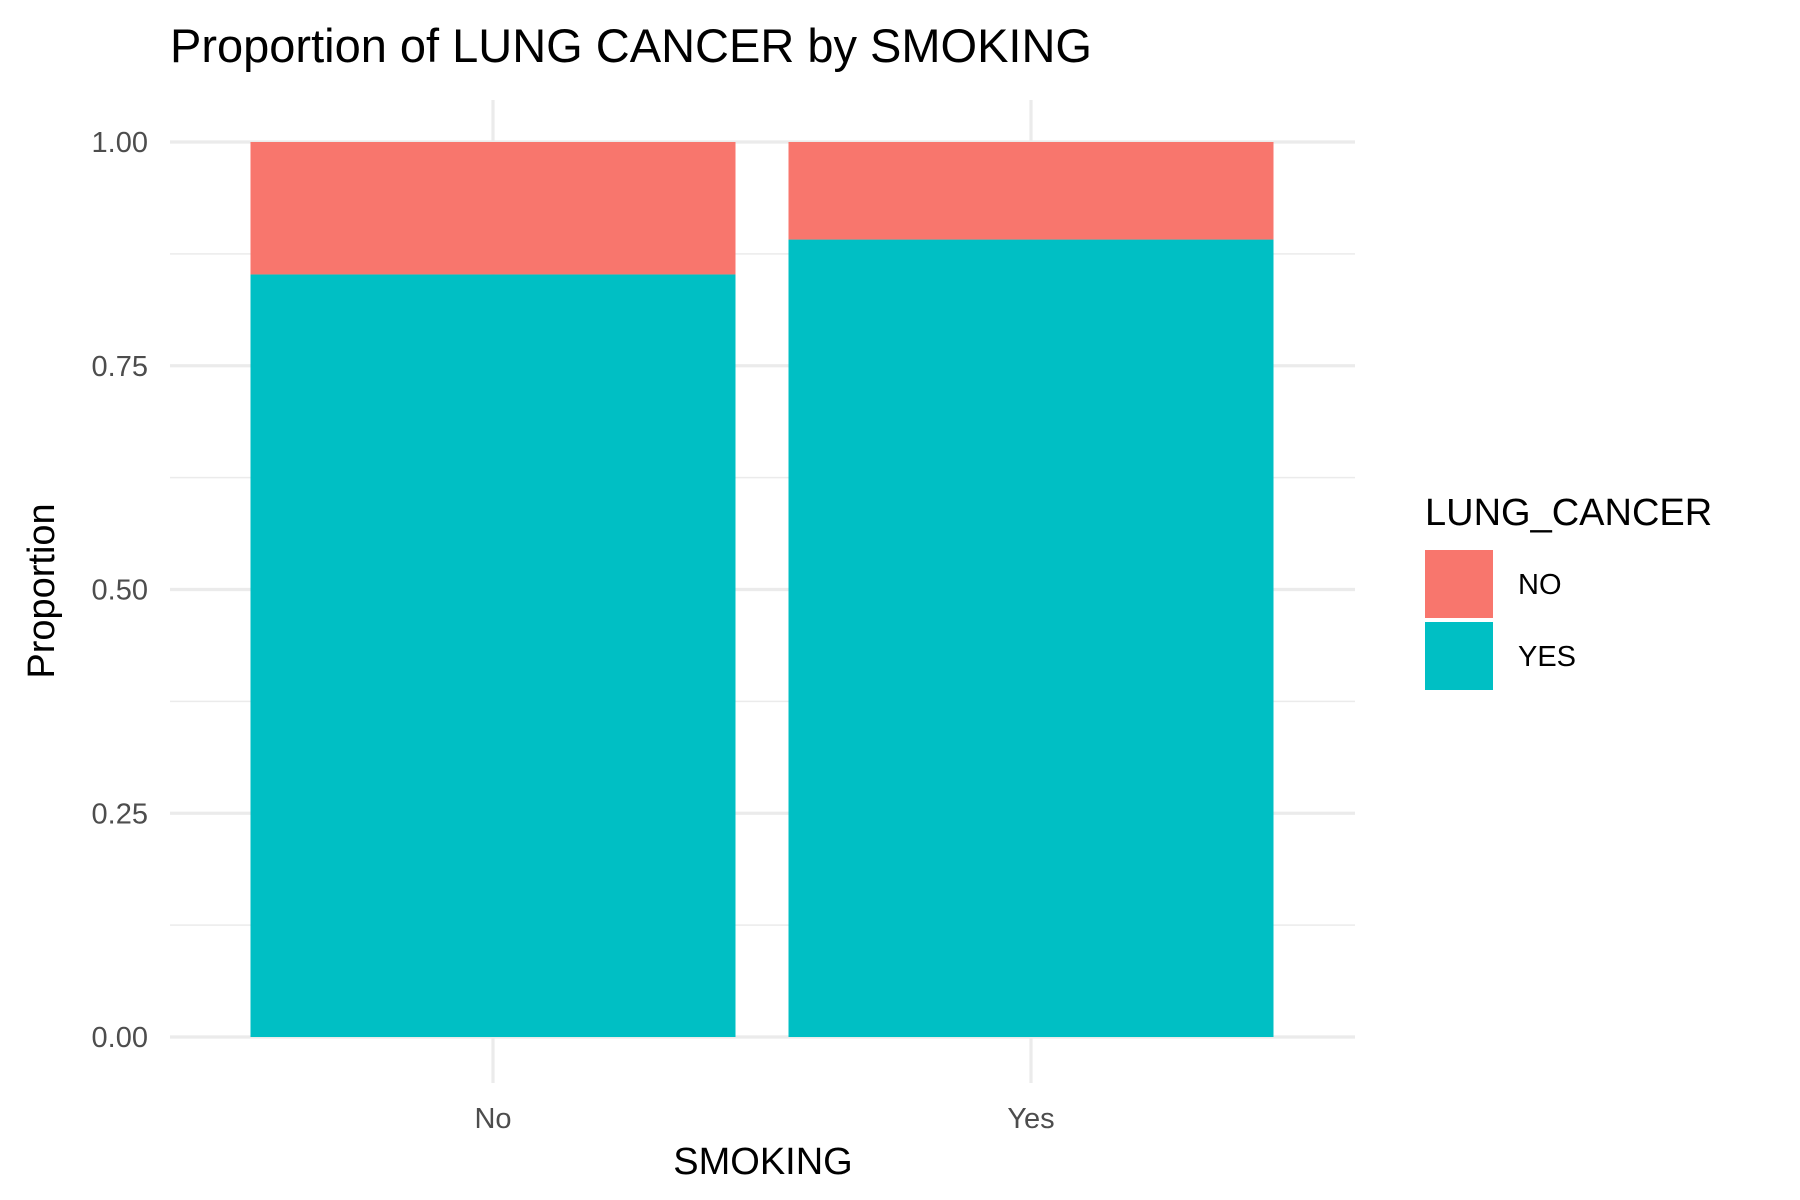 The height and width of the screenshot is (1200, 1800). What do you see at coordinates (493, 208) in the screenshot?
I see `bar-no-no` at bounding box center [493, 208].